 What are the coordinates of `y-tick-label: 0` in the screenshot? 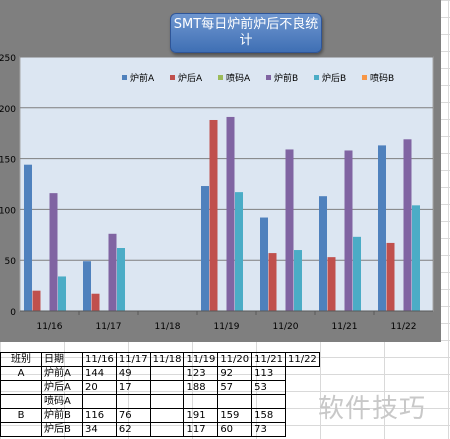 It's located at (13, 313).